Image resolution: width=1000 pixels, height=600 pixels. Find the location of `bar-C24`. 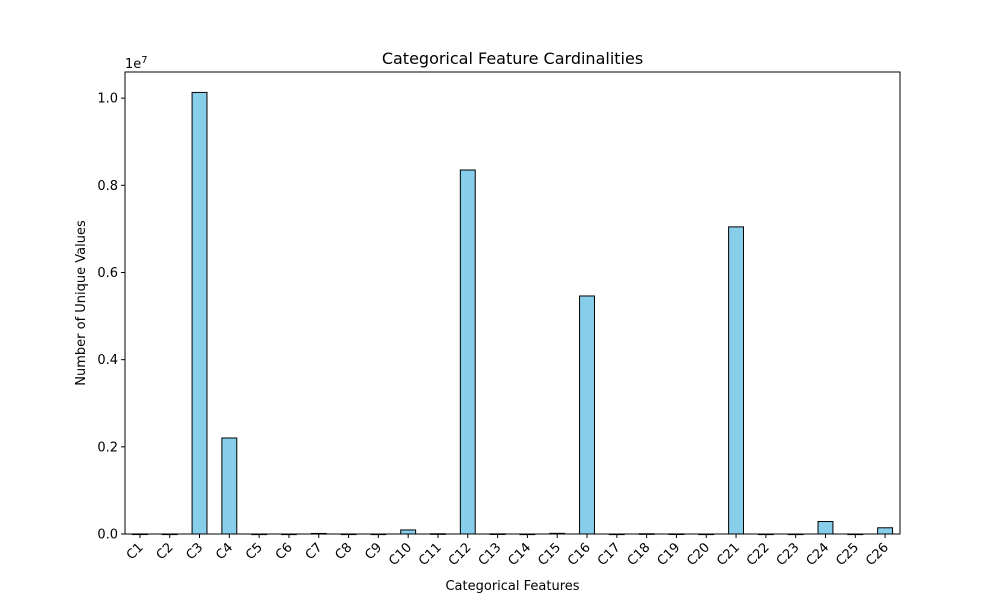

bar-C24 is located at coordinates (825, 528).